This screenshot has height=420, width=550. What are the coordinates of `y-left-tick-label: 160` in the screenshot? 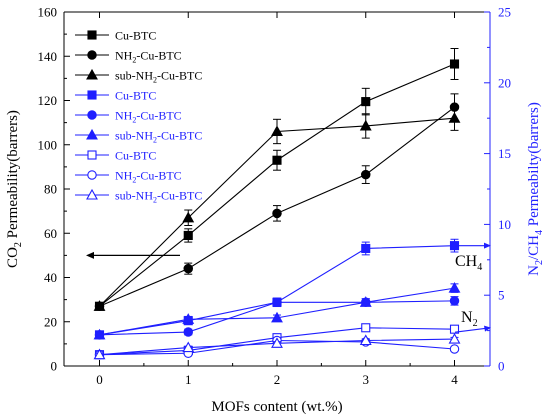 It's located at (48, 12).